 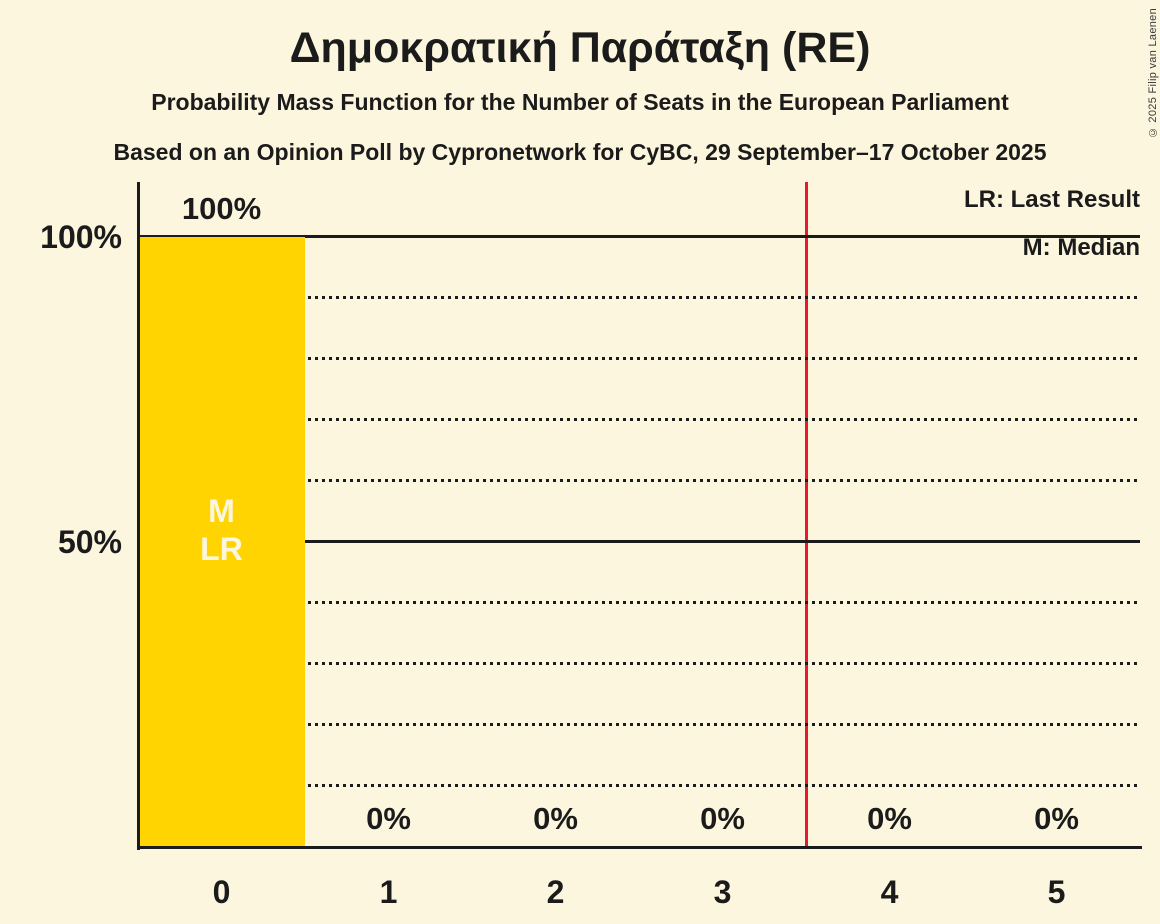 I want to click on median-last-result-annotation: M LR, so click(x=222, y=530).